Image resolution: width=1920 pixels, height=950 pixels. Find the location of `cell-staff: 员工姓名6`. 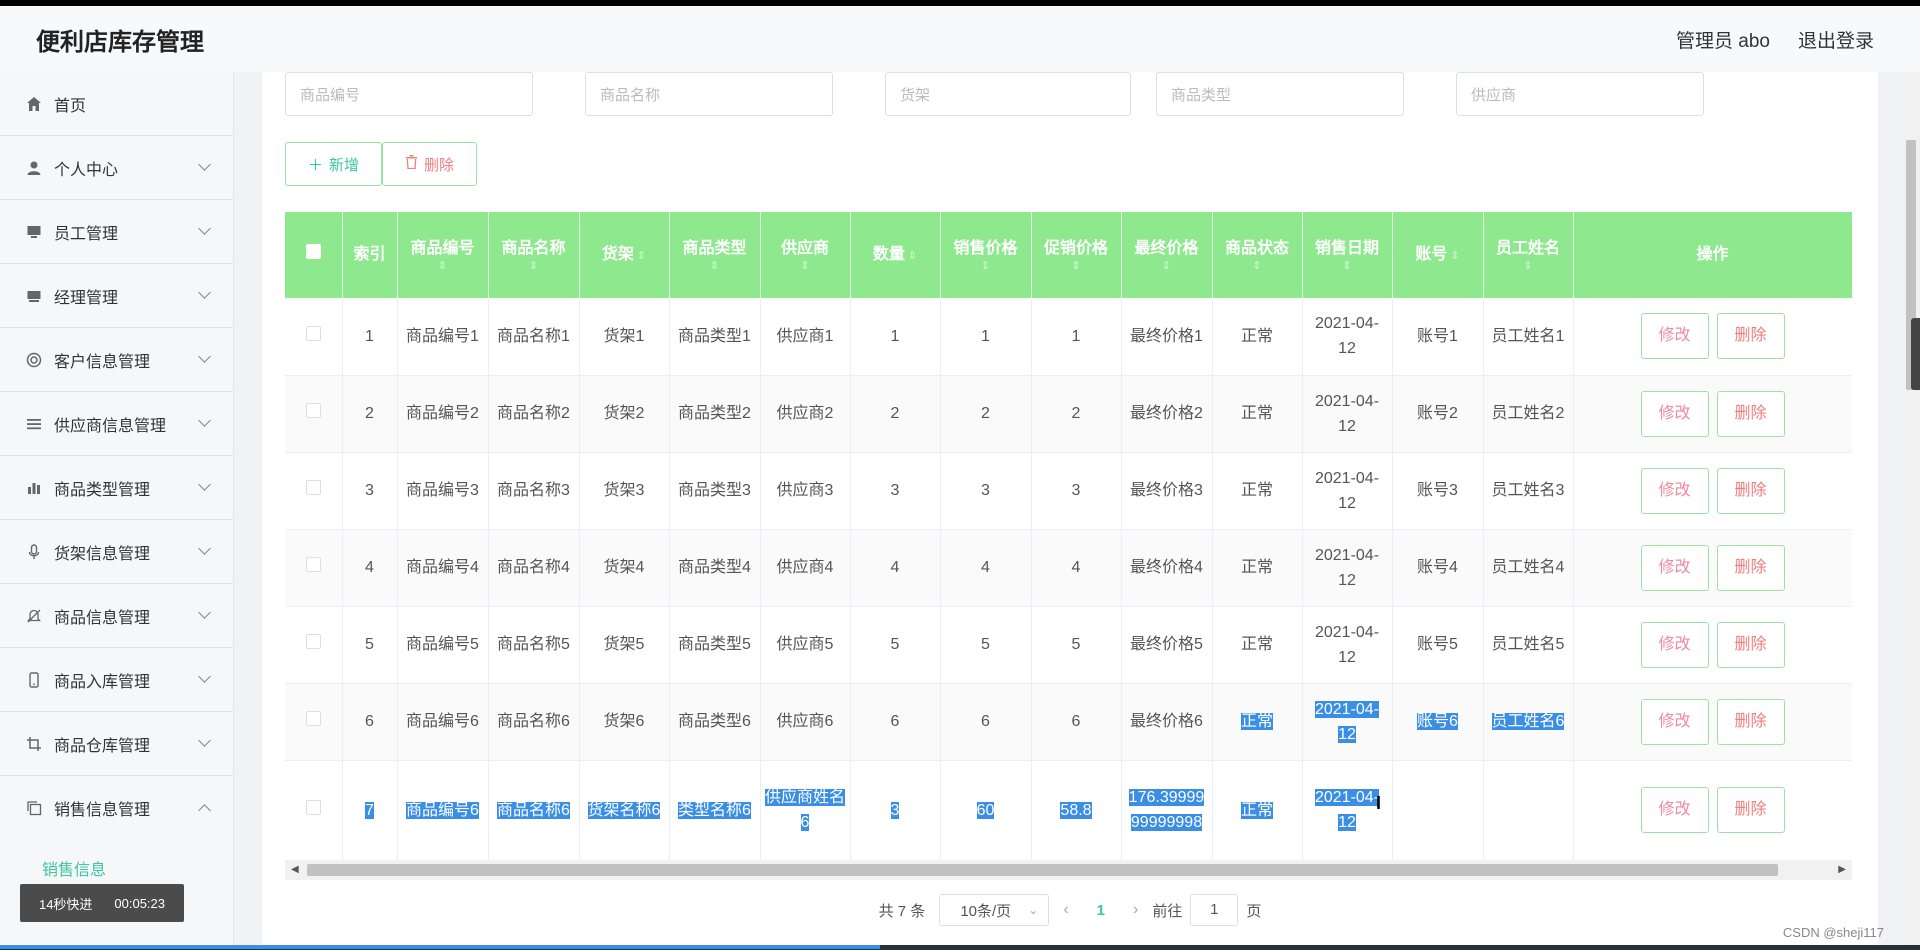

cell-staff: 员工姓名6 is located at coordinates (1528, 722).